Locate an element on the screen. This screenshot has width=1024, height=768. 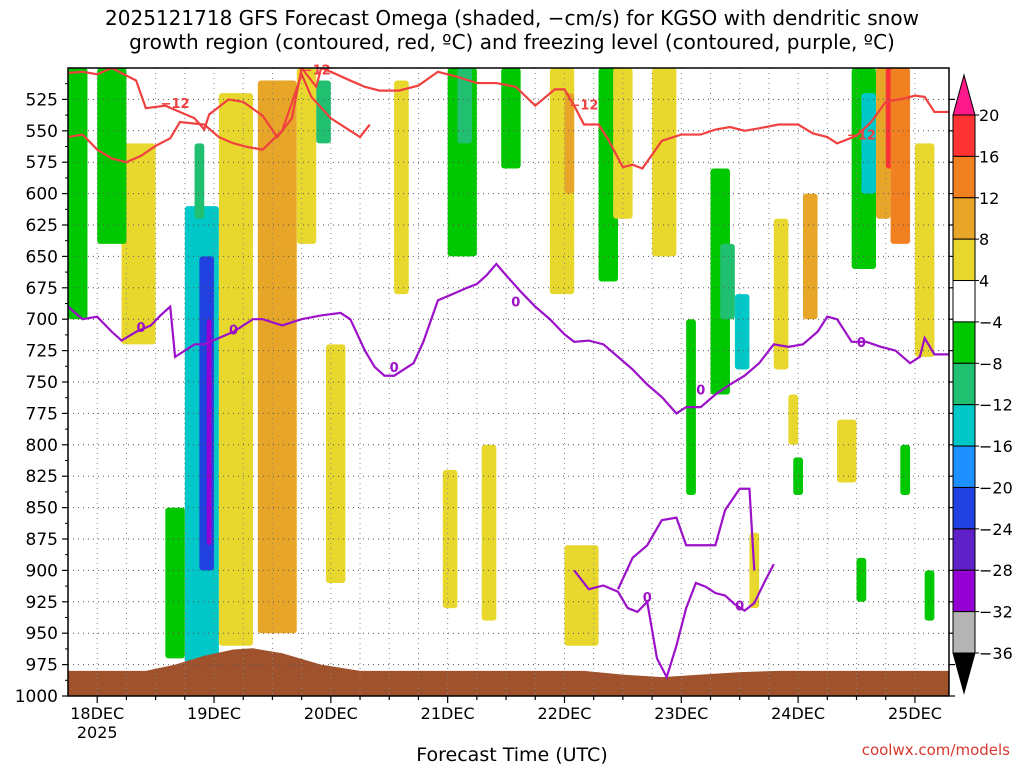
colorbar-label: −32 is located at coordinates (996, 612).